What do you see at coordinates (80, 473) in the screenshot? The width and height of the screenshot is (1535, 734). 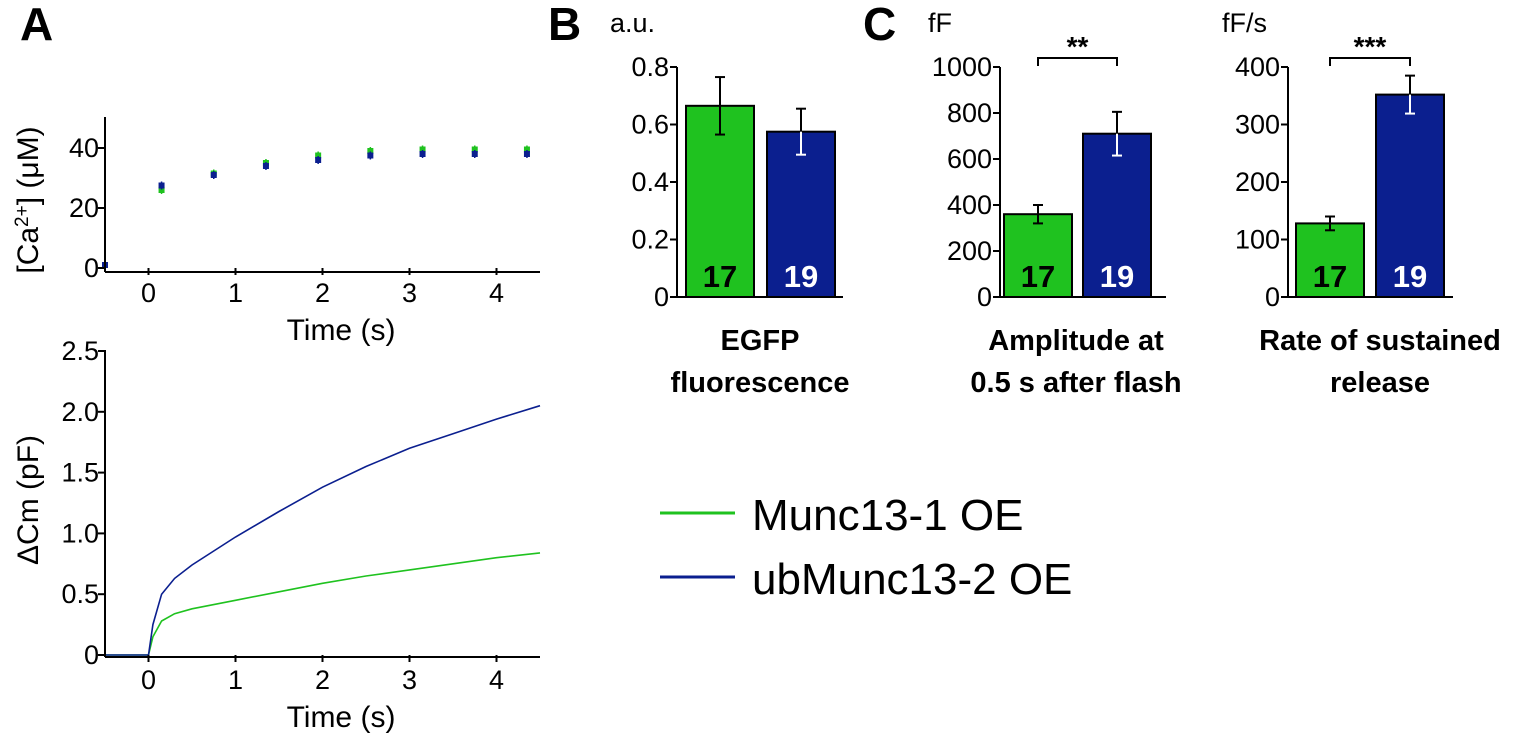 I see `y-tick-label: 1.5` at bounding box center [80, 473].